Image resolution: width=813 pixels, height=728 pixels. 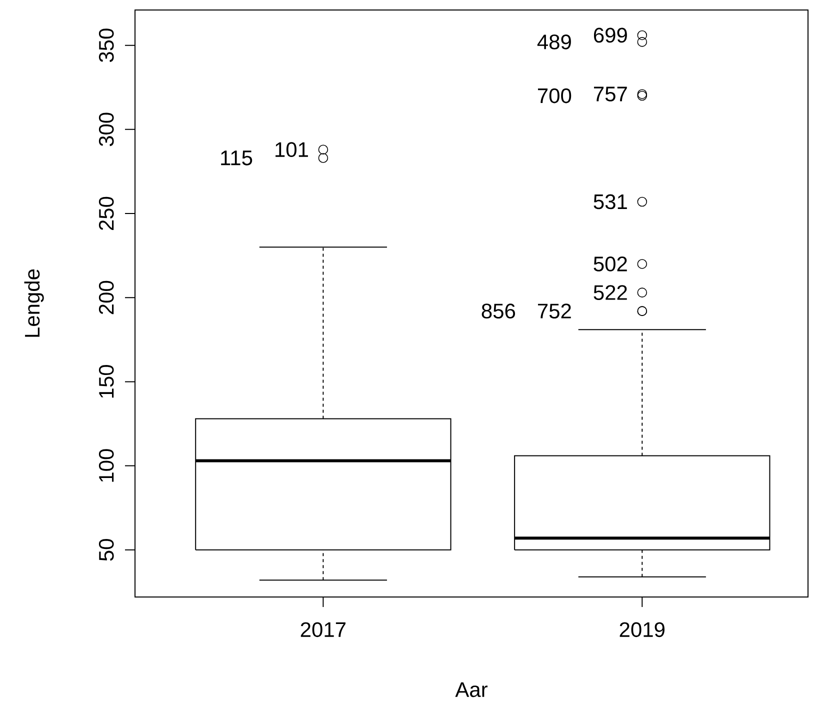 I want to click on y-tick-label: 50, so click(x=106, y=550).